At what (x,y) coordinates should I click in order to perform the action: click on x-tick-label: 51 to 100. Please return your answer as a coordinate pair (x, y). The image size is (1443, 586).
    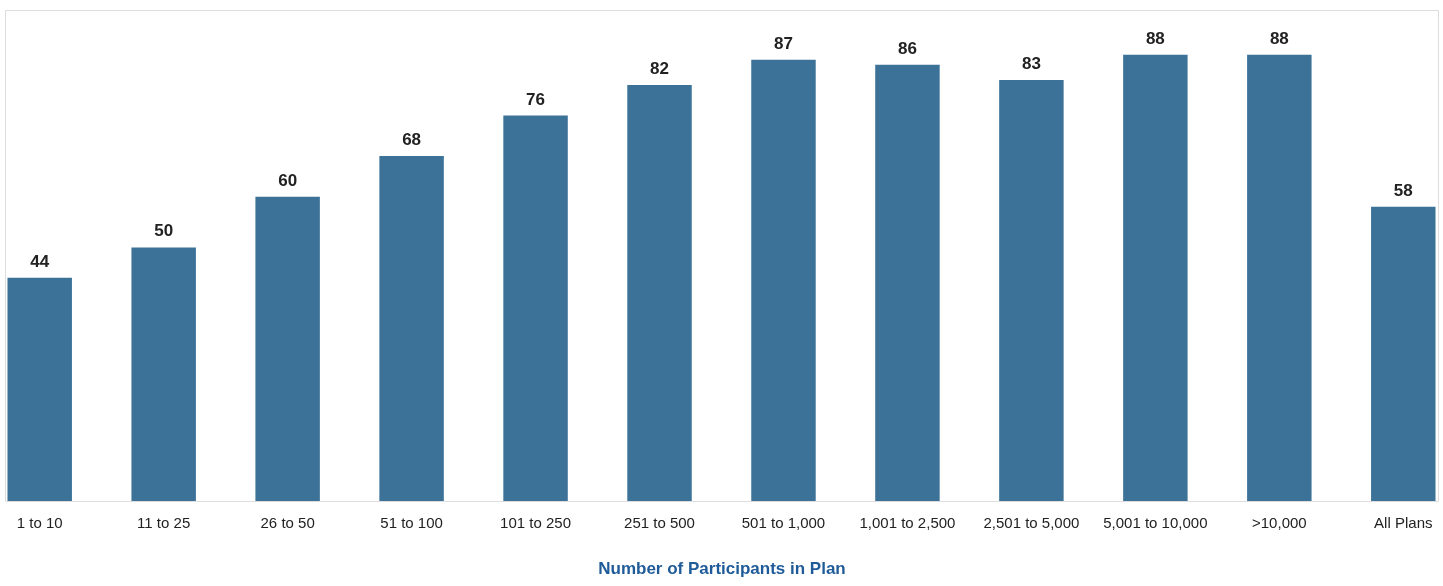
    Looking at the image, I should click on (411, 522).